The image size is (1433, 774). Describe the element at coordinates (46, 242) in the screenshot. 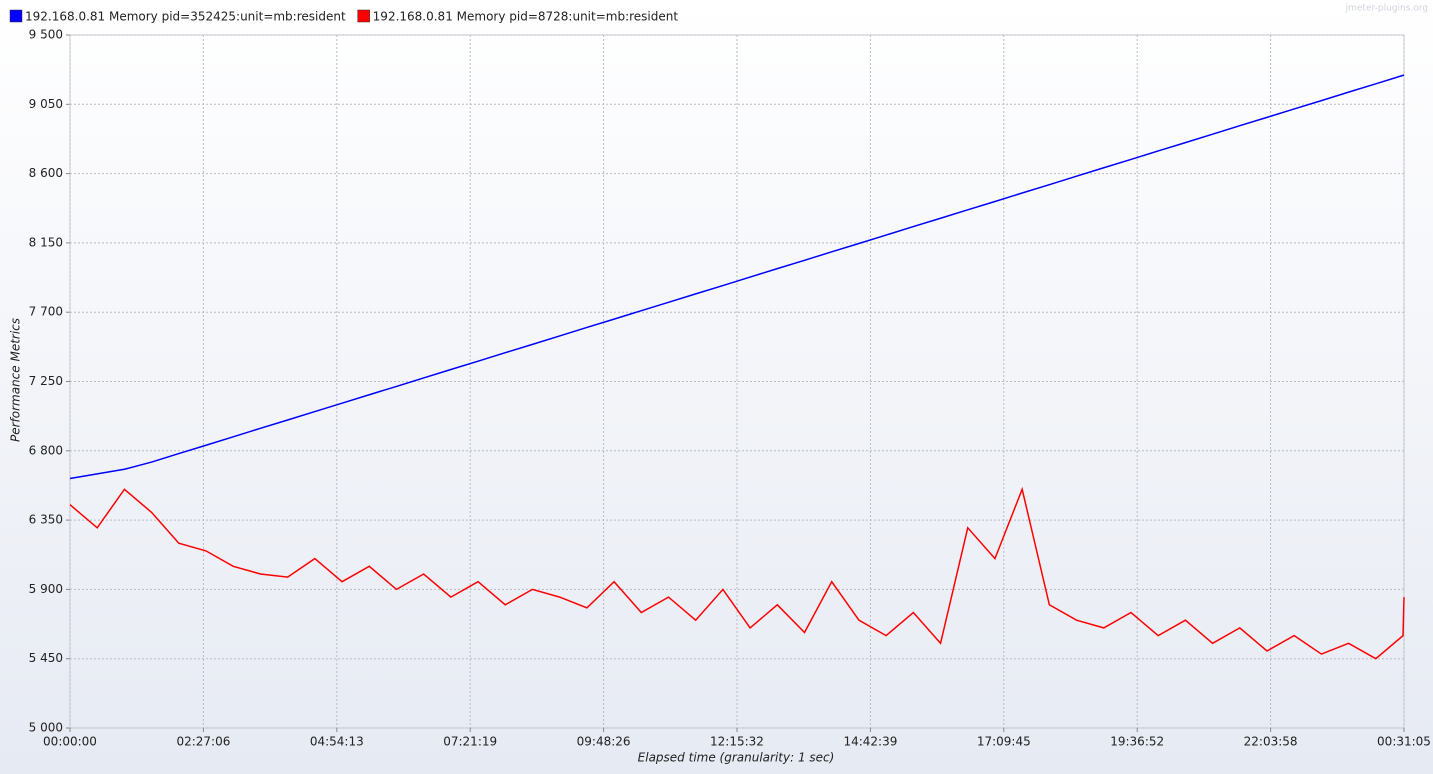

I see `y-tick-label: 8 150` at that location.